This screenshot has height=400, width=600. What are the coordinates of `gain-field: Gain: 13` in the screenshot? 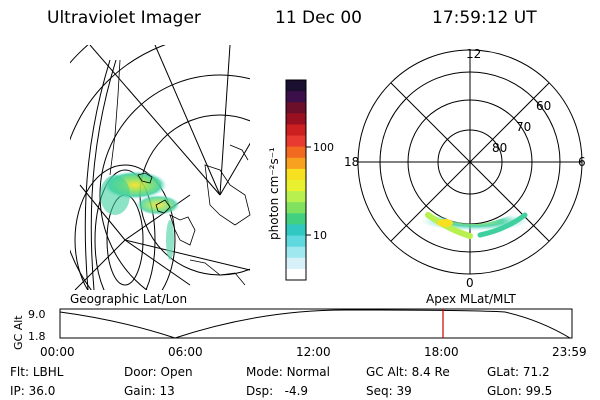 It's located at (149, 391).